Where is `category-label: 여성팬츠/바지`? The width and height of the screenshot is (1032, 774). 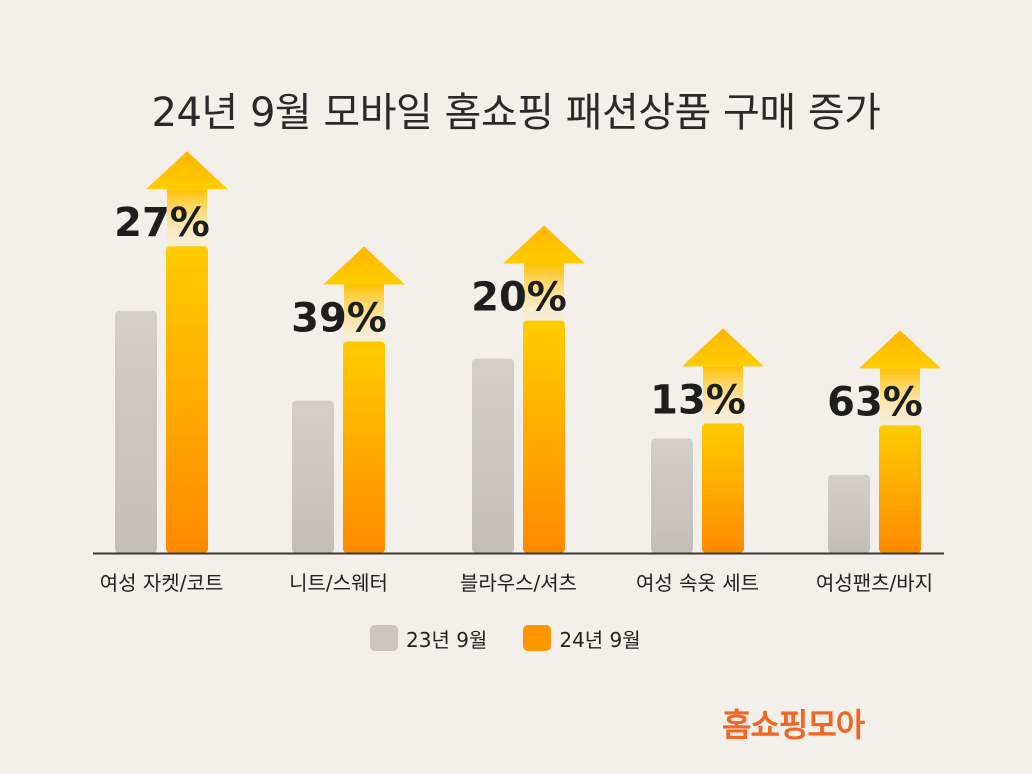
category-label: 여성팬츠/바지 is located at coordinates (874, 583).